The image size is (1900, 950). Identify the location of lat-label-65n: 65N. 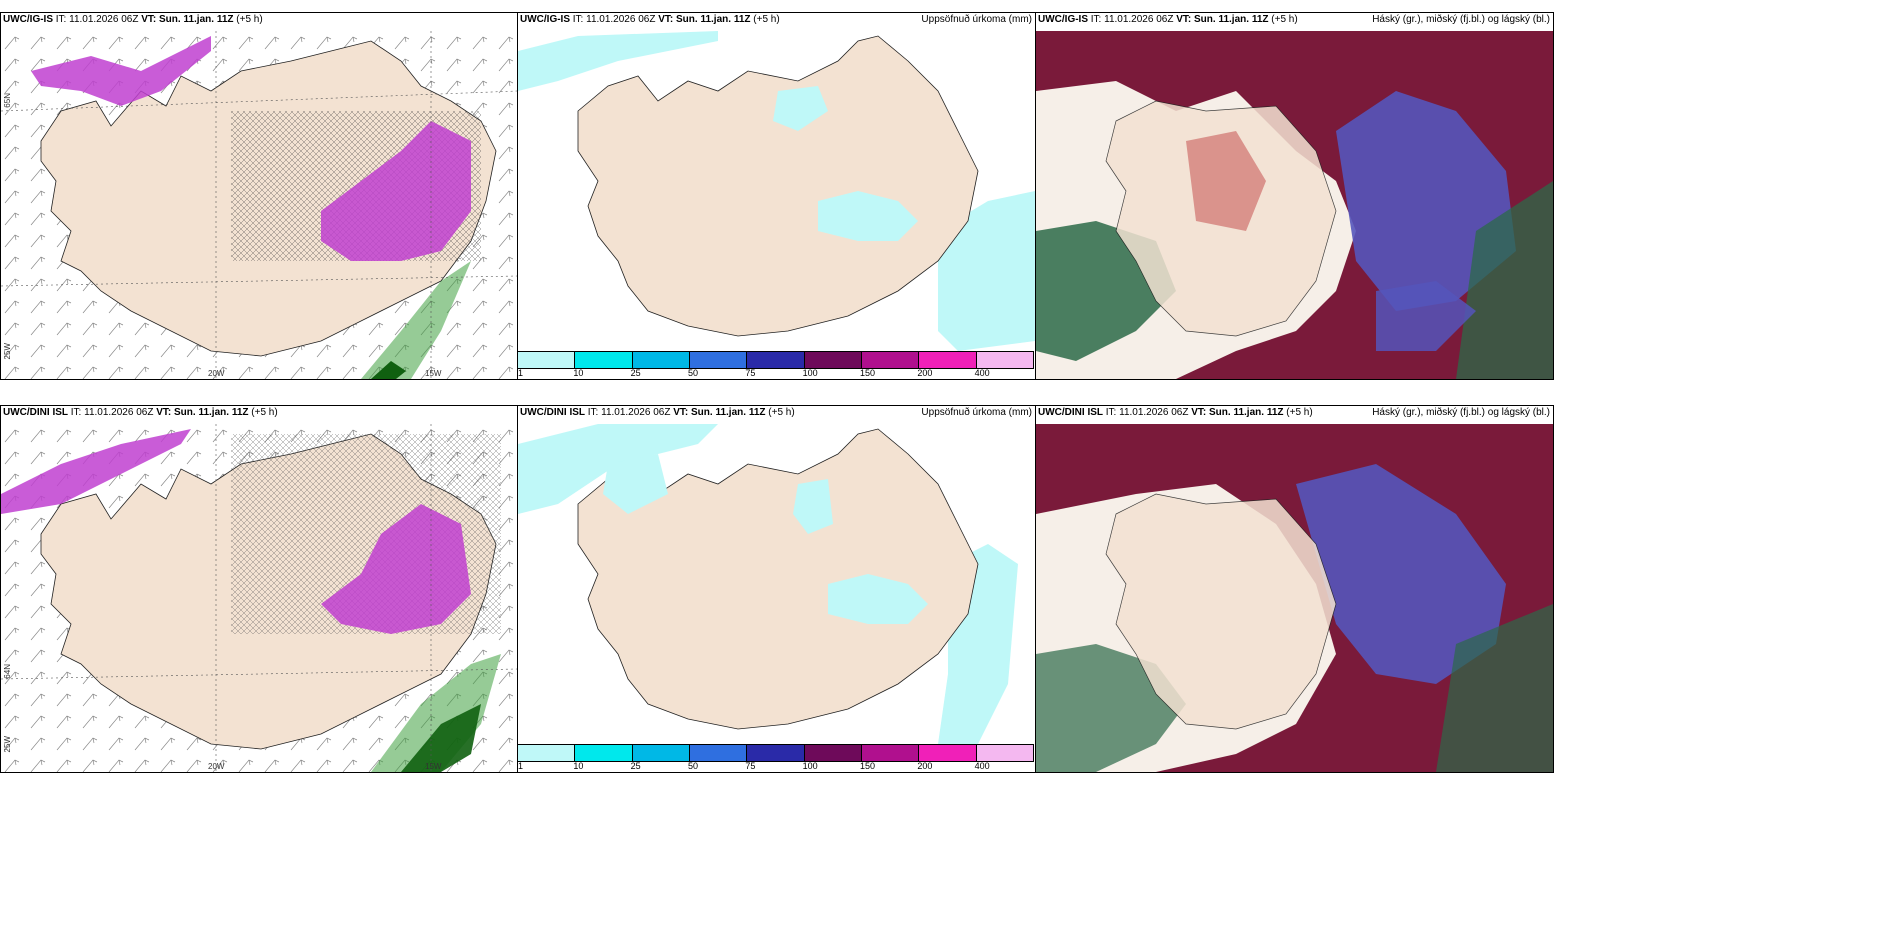
(7, 100).